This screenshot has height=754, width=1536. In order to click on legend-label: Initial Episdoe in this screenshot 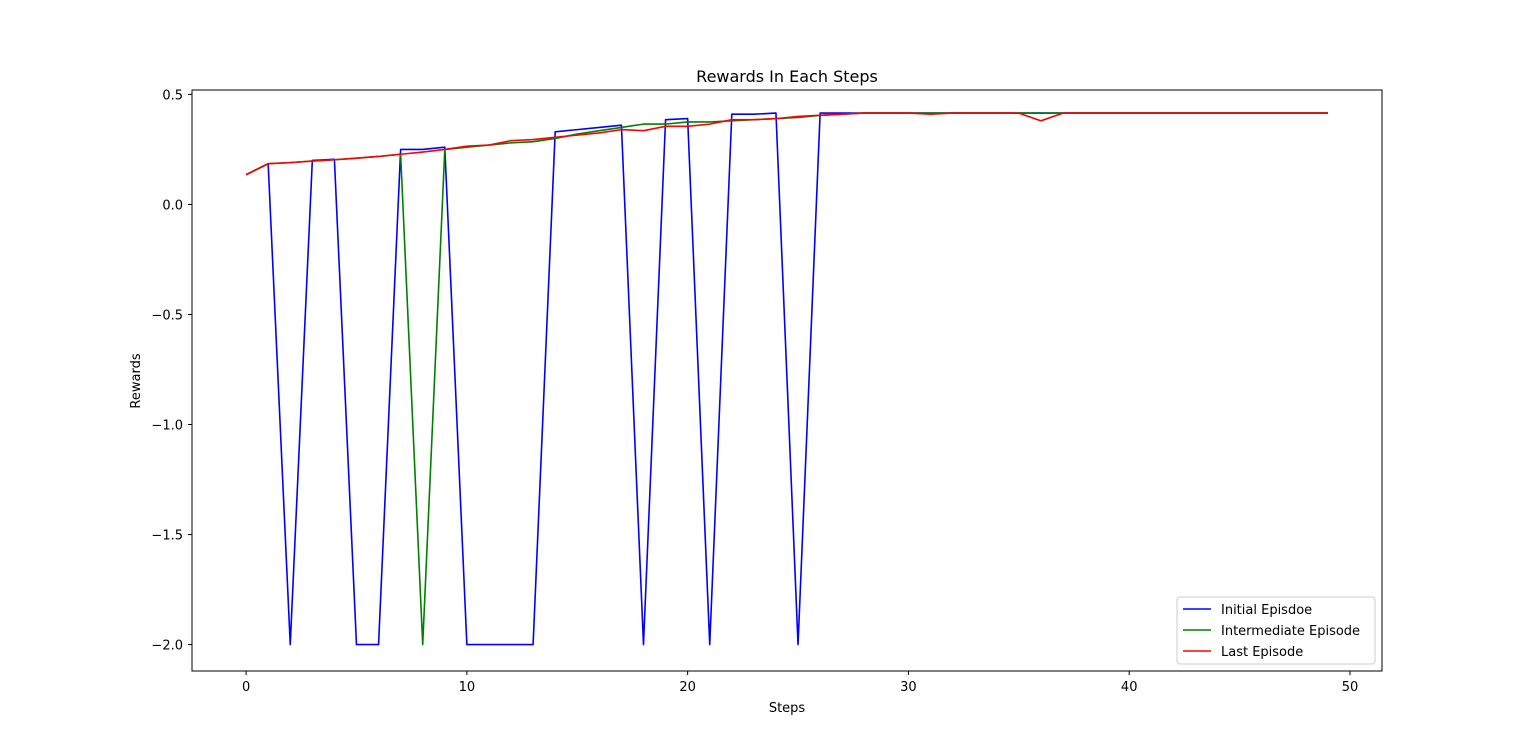, I will do `click(1266, 610)`.